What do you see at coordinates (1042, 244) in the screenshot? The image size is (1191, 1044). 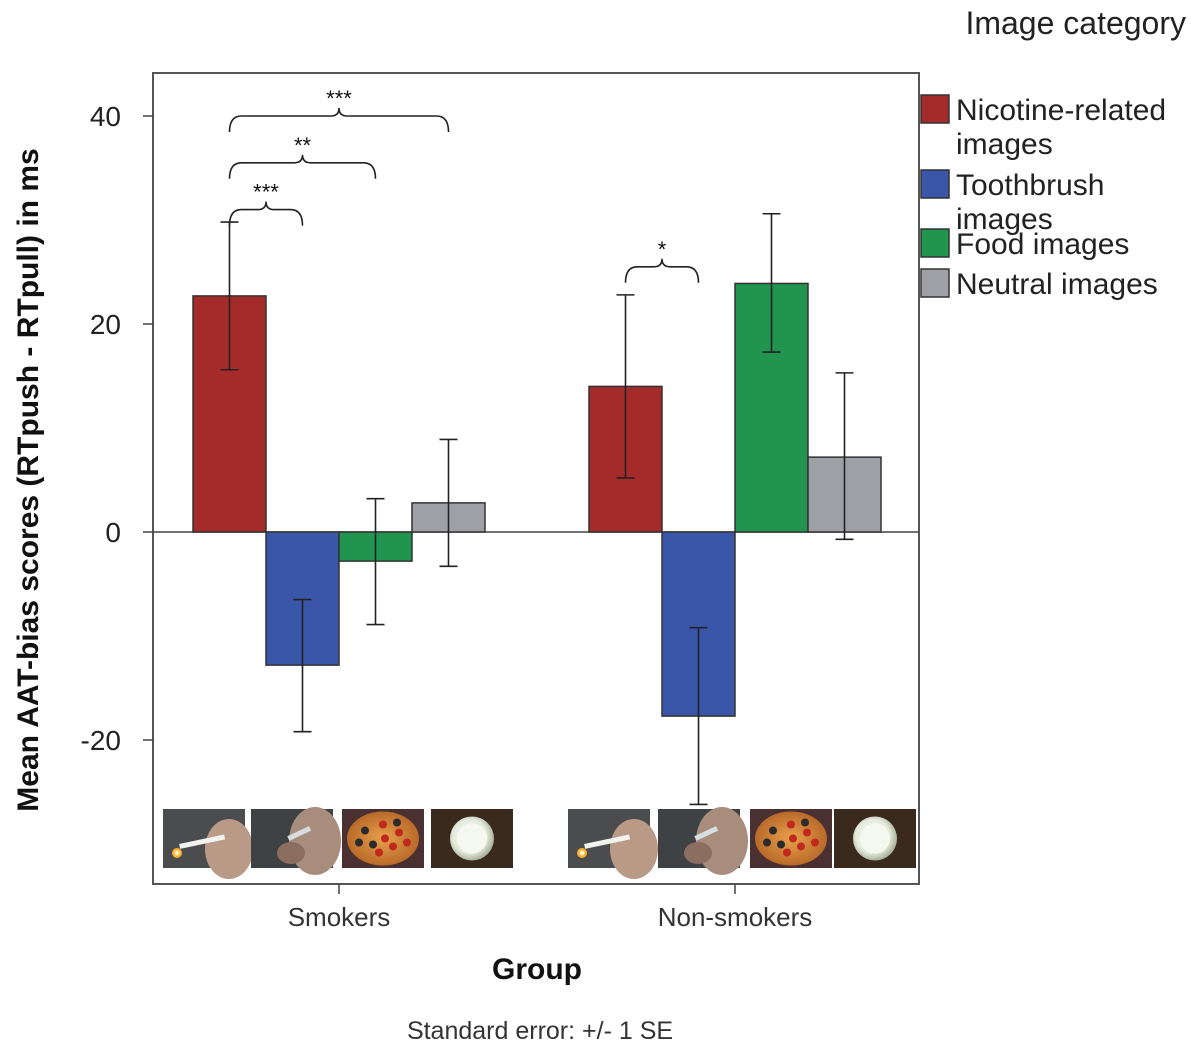 I see `legend-label: Food images` at bounding box center [1042, 244].